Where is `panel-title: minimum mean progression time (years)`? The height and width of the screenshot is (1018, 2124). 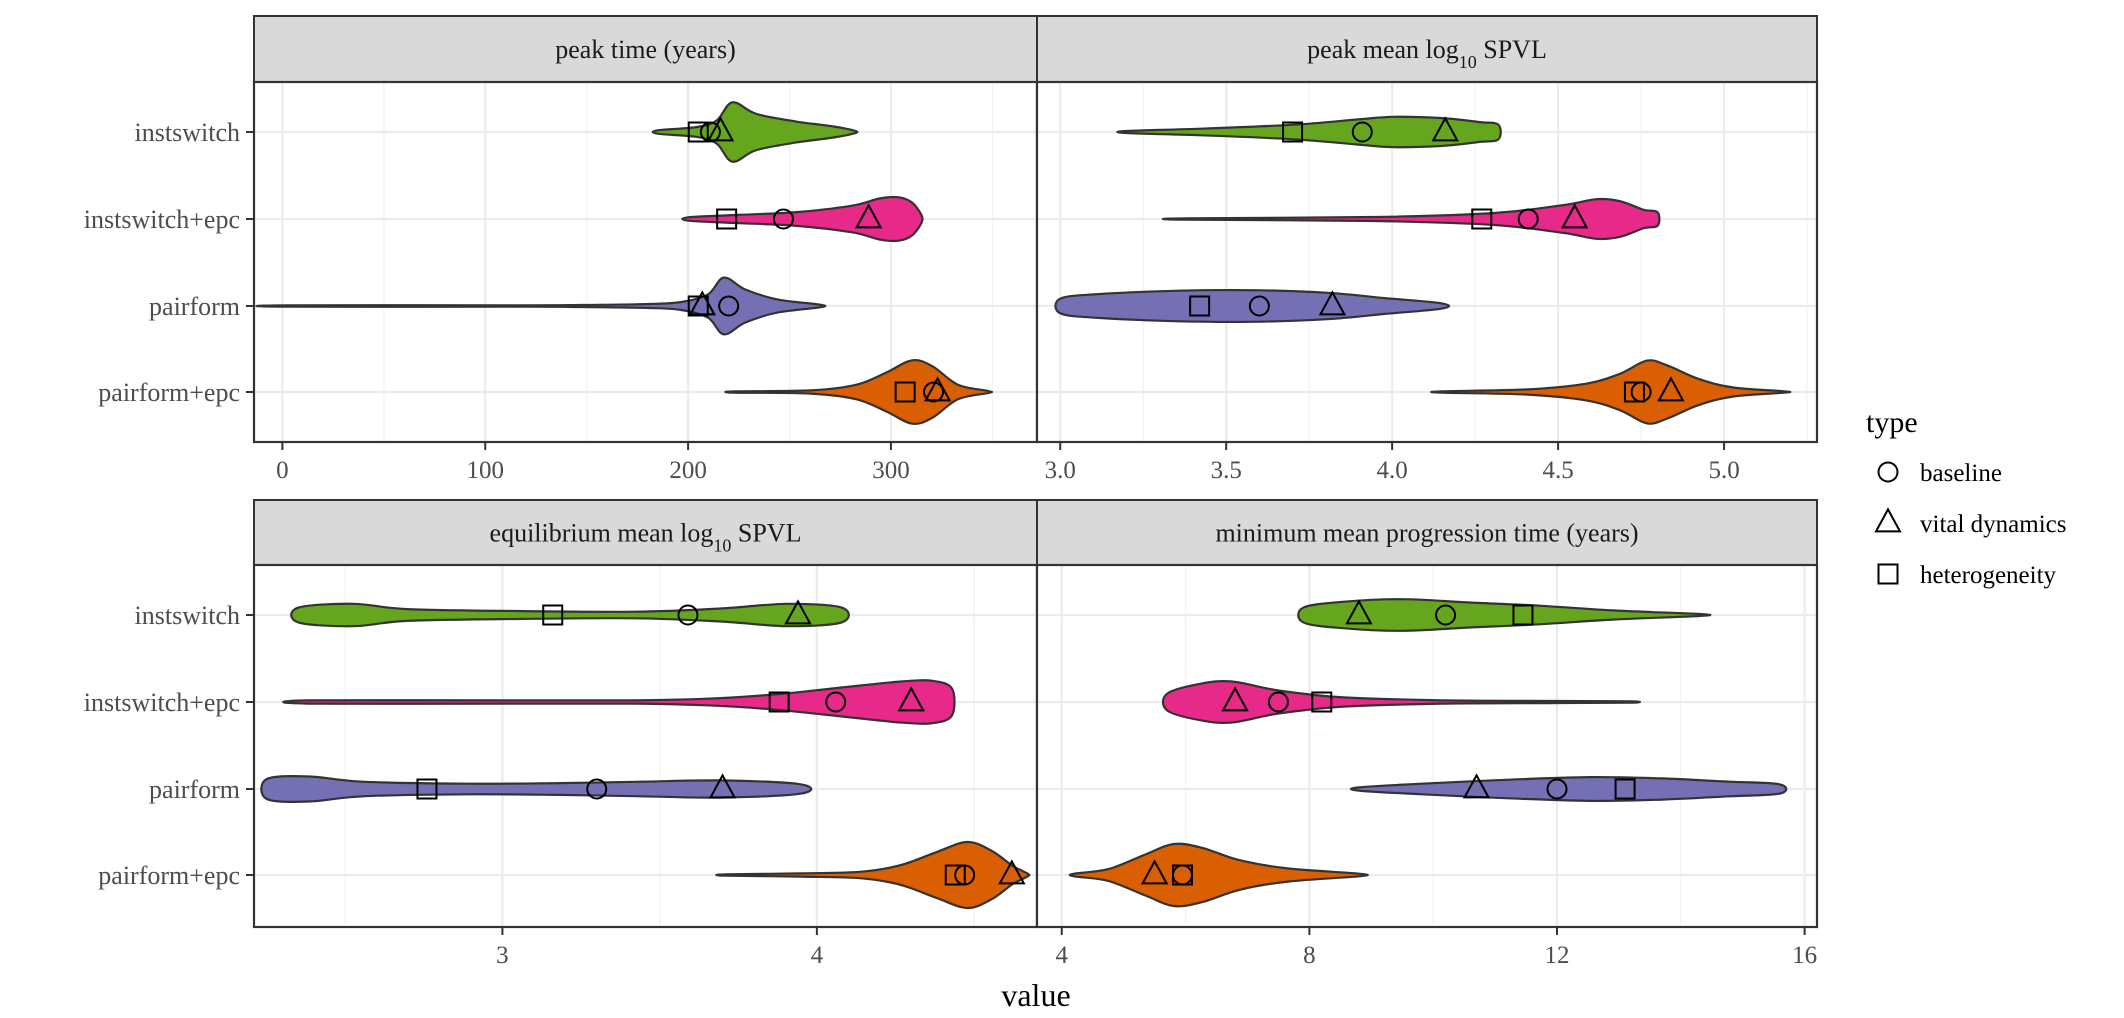
panel-title: minimum mean progression time (years) is located at coordinates (1426, 533).